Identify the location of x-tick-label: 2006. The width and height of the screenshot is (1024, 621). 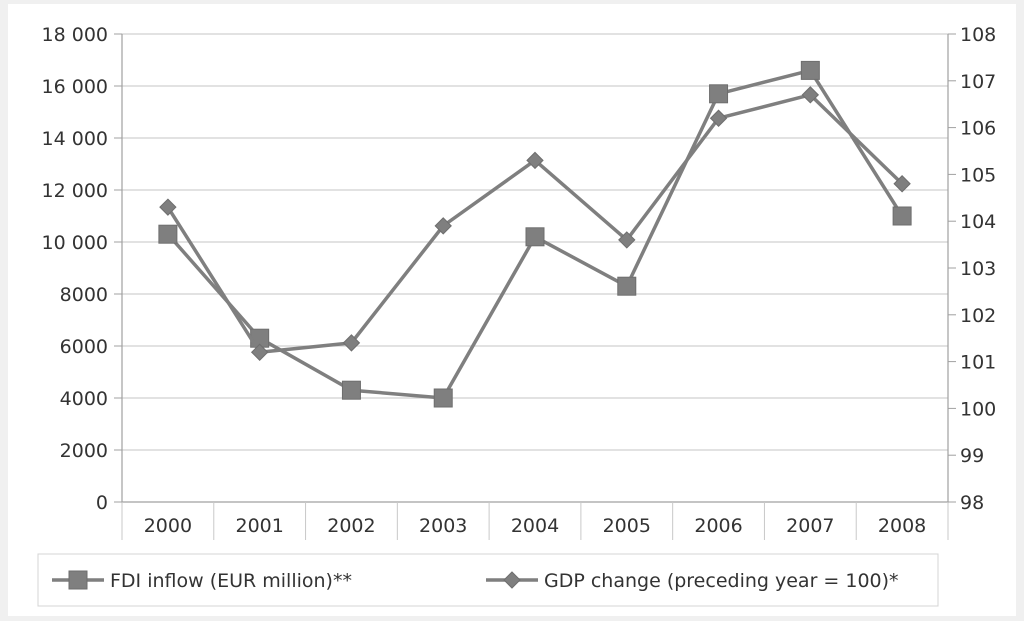
(718, 526).